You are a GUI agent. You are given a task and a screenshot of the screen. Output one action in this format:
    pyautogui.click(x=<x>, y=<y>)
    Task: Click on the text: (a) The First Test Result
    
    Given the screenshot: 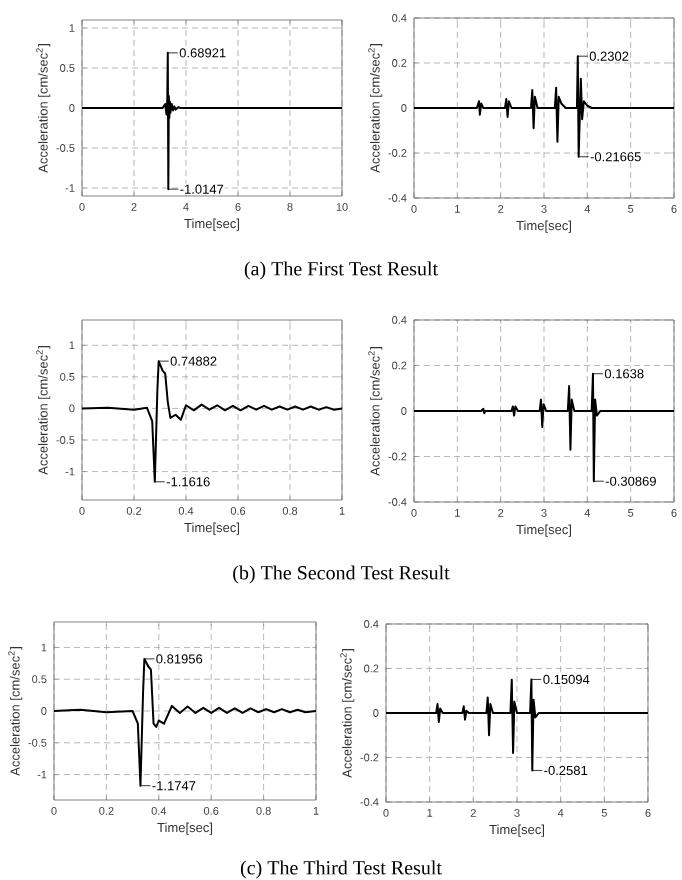 What is the action you would take?
    pyautogui.click(x=341, y=270)
    